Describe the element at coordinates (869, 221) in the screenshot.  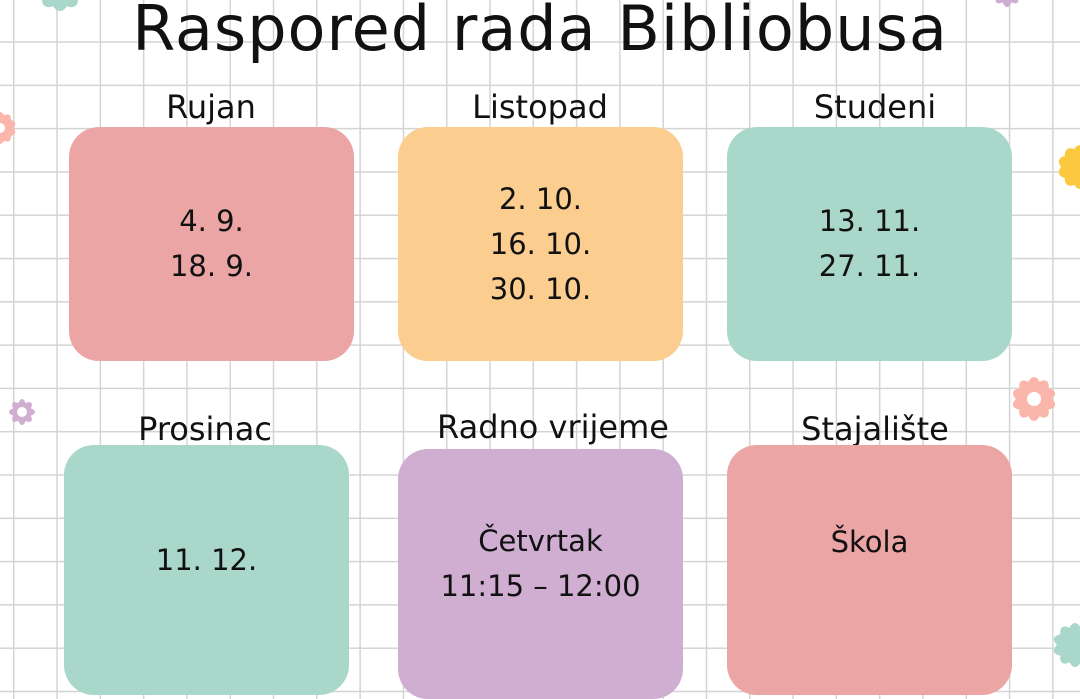
I see `date: 13. 11.` at that location.